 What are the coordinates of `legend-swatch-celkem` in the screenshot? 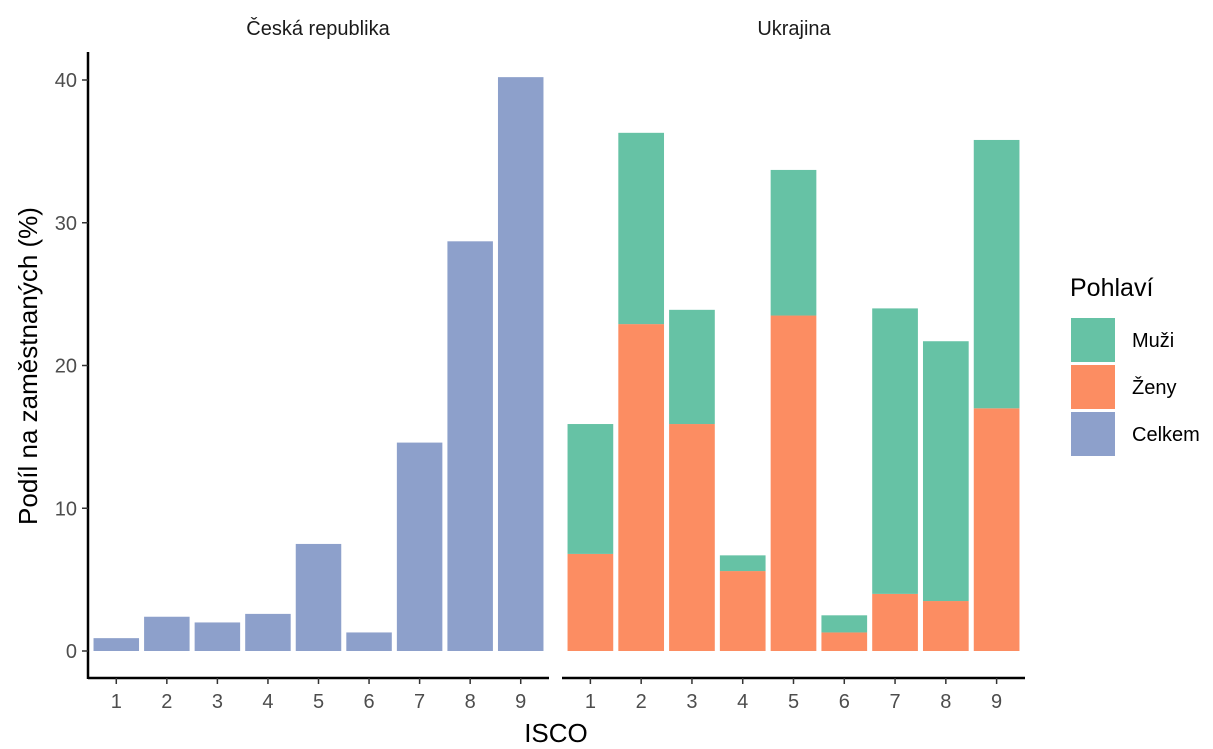 It's located at (1093, 434).